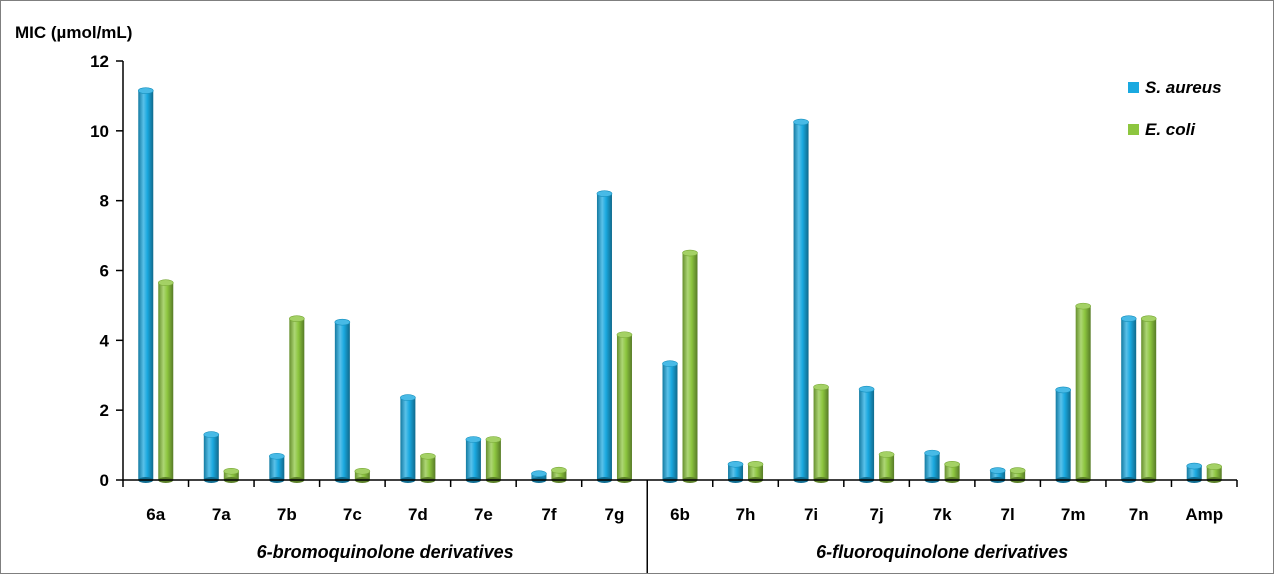 The image size is (1274, 574). What do you see at coordinates (1073, 514) in the screenshot?
I see `x-tick-label: 7m` at bounding box center [1073, 514].